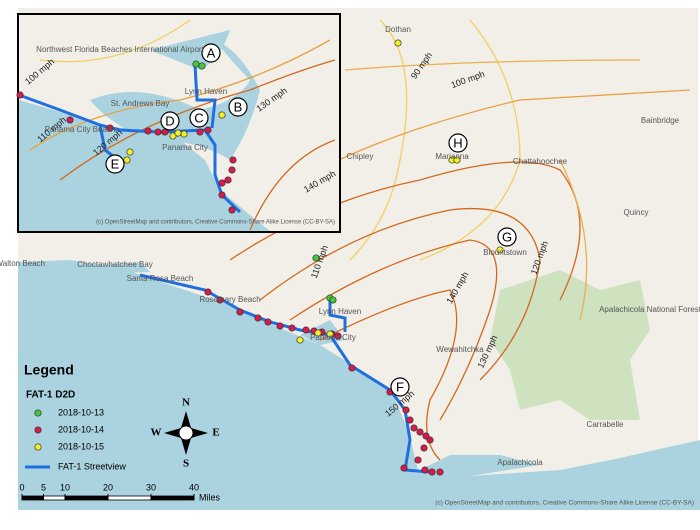 This screenshot has height=530, width=700. I want to click on point-label: G, so click(507, 236).